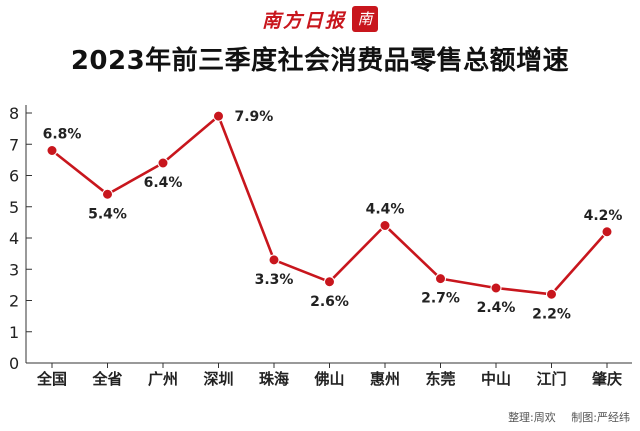 This screenshot has height=431, width=640. I want to click on y-tick-label-0: 0, so click(14, 363).